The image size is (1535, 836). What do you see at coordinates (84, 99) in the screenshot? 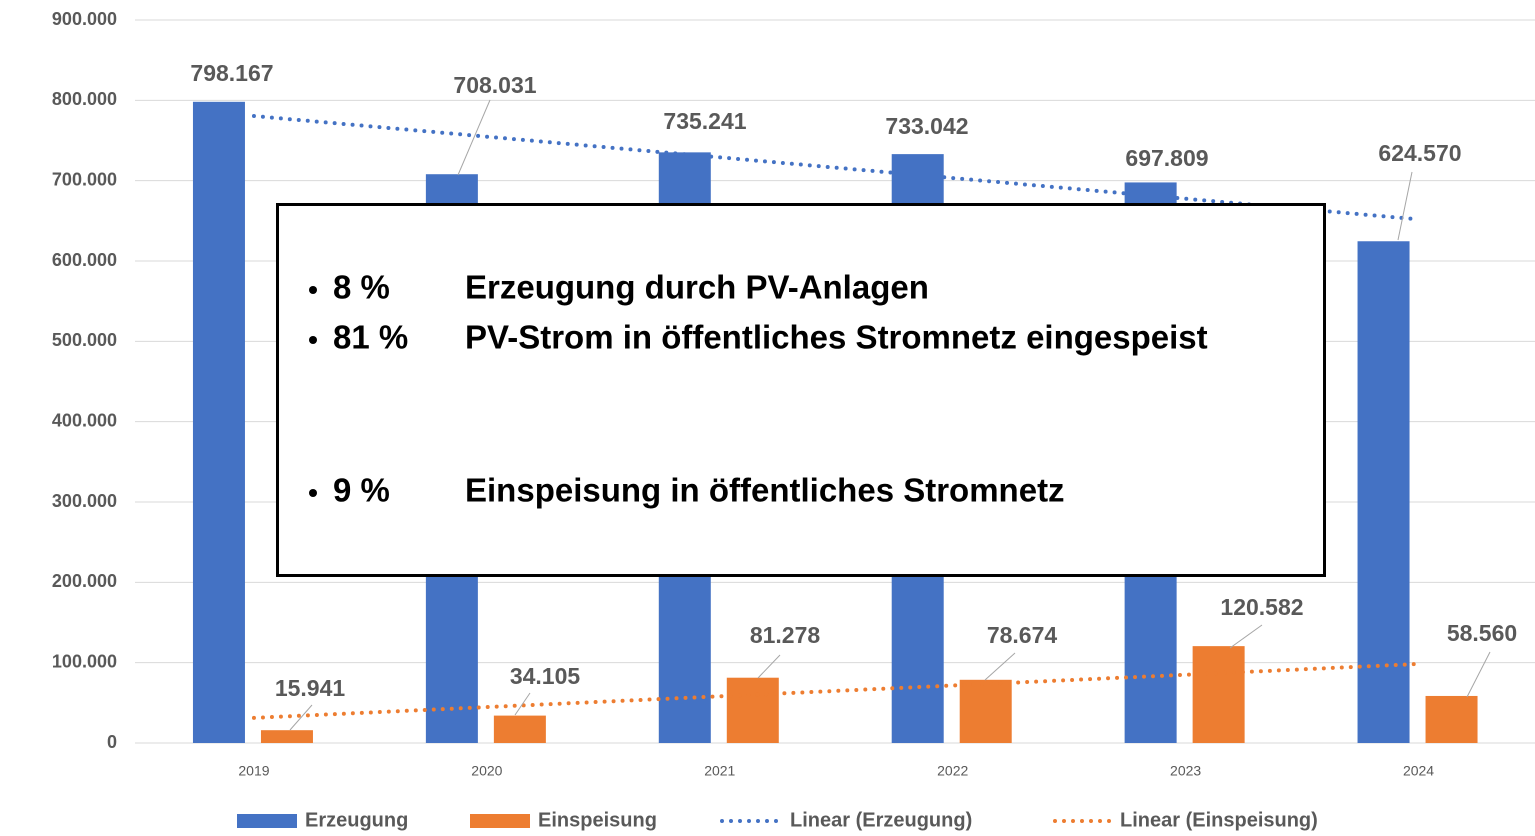
I see `y-tick-label: 800.000` at bounding box center [84, 99].